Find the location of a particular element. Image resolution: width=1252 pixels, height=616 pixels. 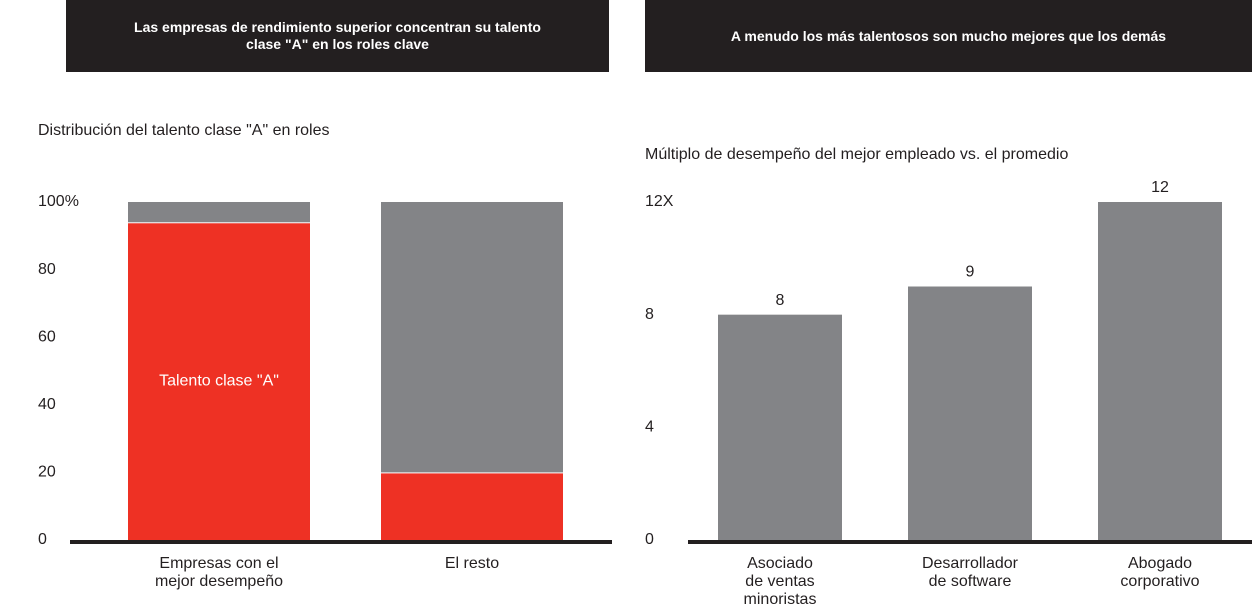

x-tick-label-line: mejor desempeño is located at coordinates (219, 581).